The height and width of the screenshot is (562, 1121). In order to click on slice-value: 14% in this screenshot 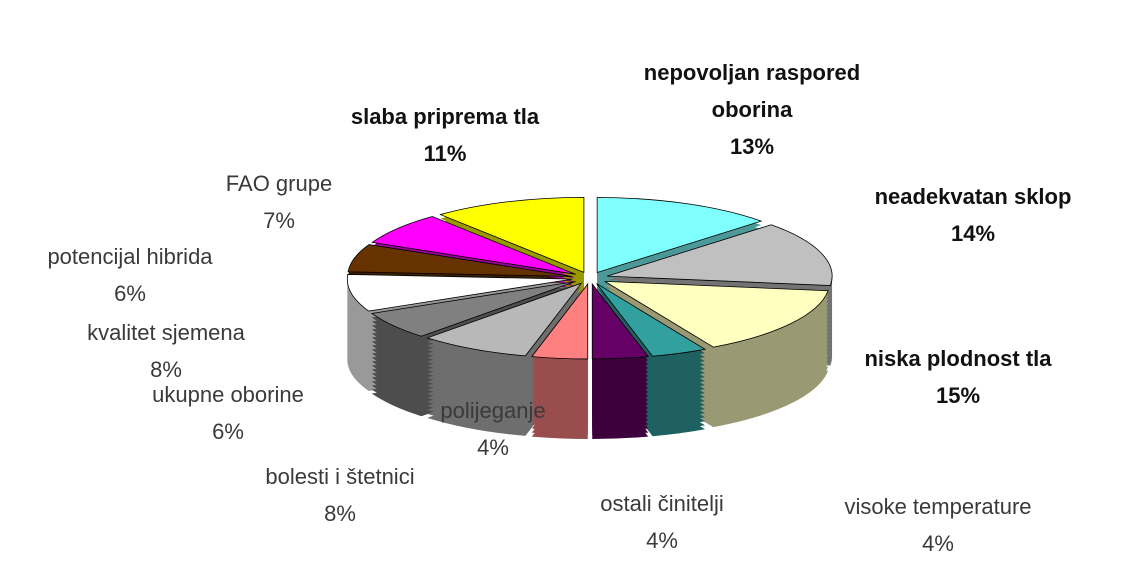, I will do `click(973, 233)`.